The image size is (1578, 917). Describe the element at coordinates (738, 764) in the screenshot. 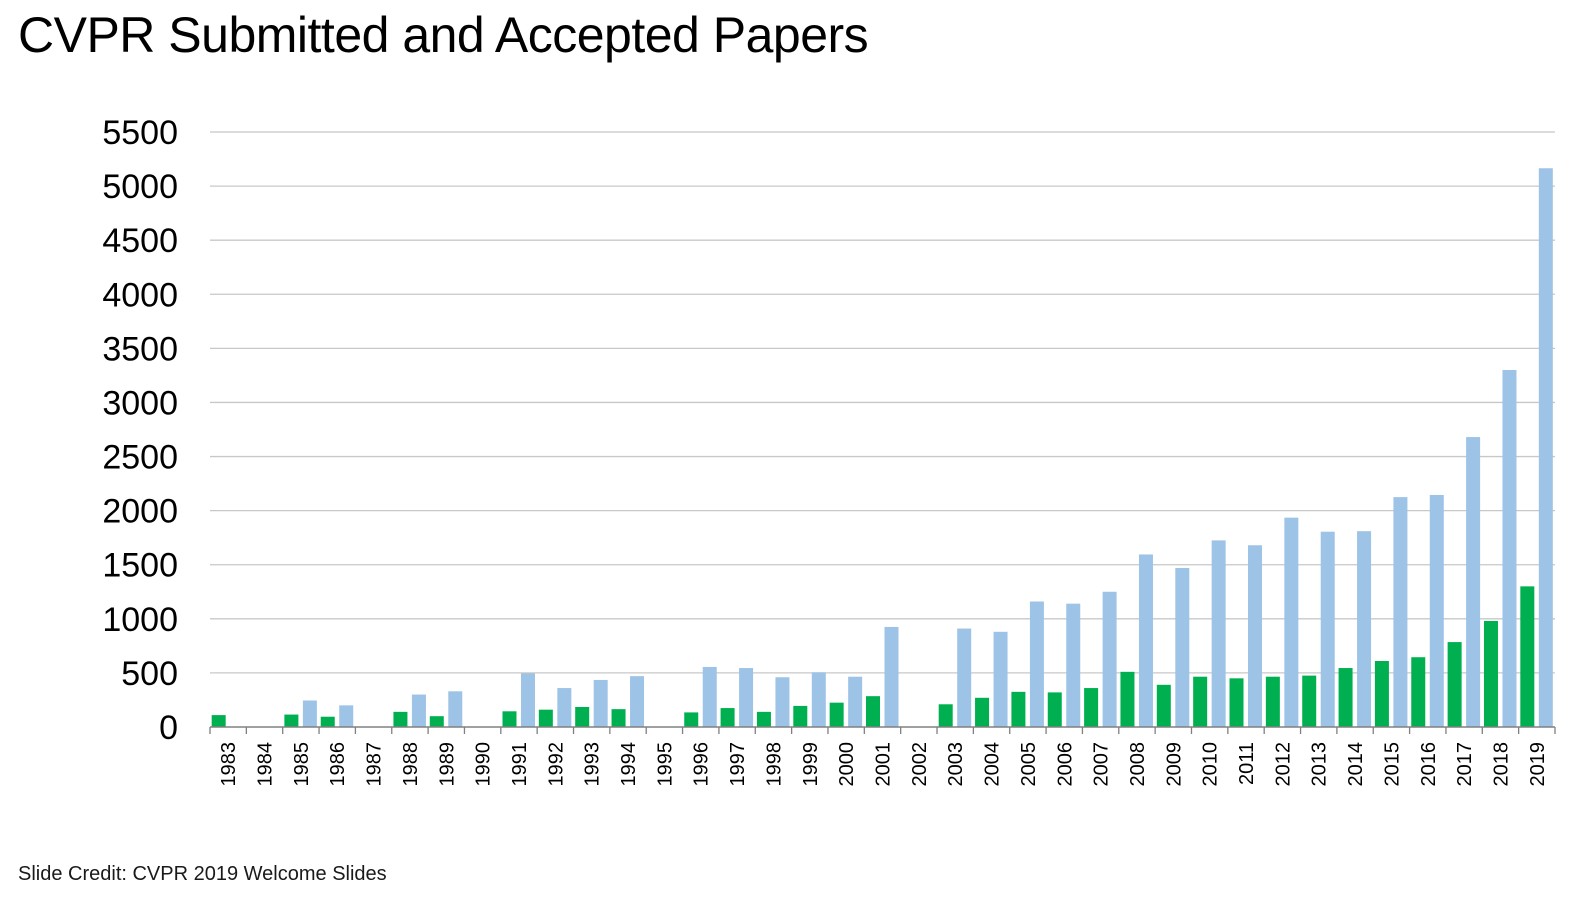

I see `x-tick-label: 1997` at that location.